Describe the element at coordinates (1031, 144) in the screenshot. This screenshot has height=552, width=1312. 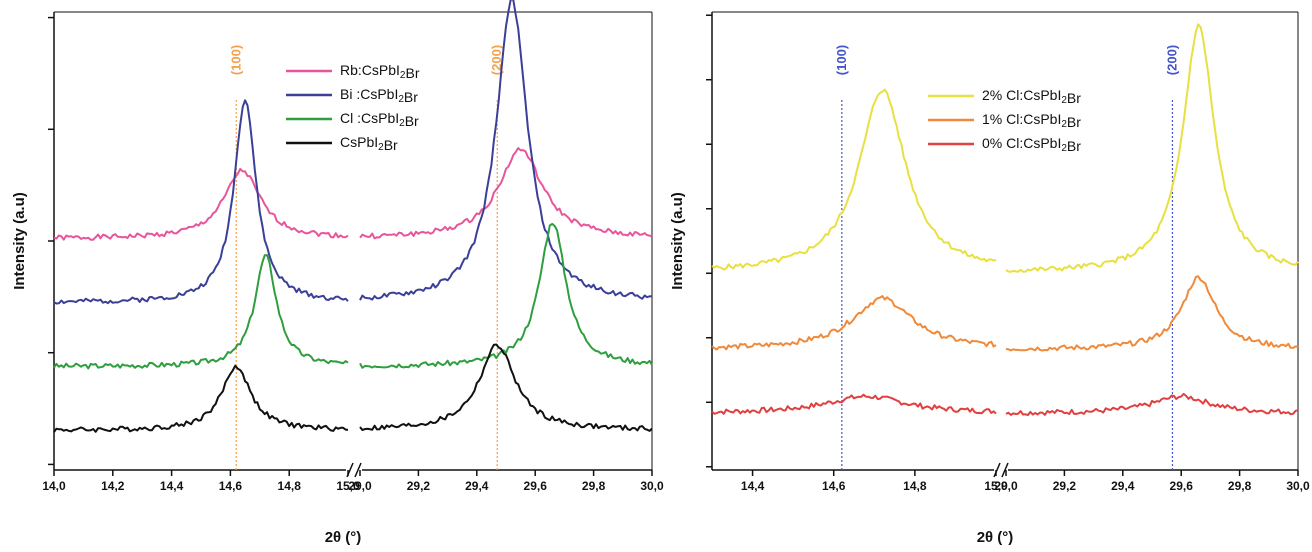
I see `legend-label: 0% Cl:CsPbI2Br` at that location.